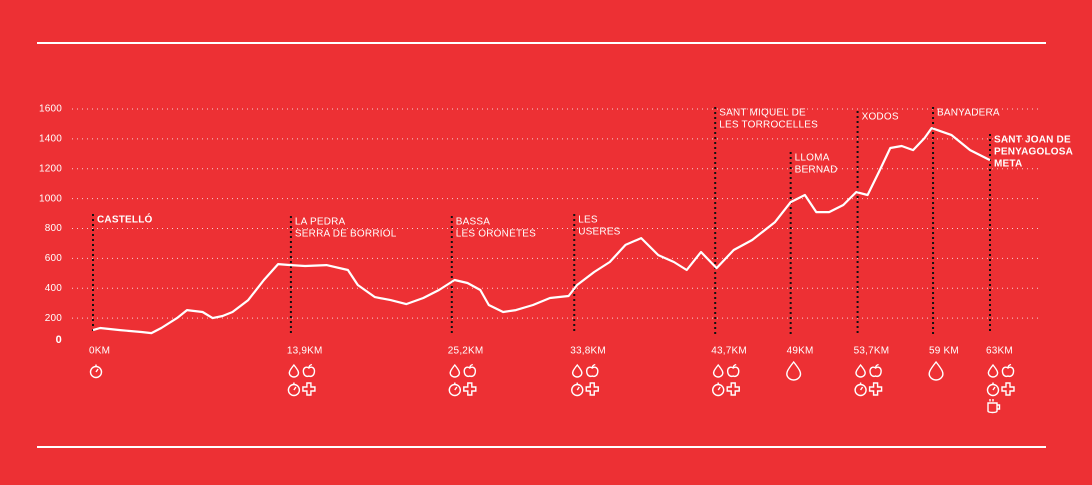 The width and height of the screenshot is (1092, 485). Describe the element at coordinates (54, 228) in the screenshot. I see `y-tick-label: 800` at that location.